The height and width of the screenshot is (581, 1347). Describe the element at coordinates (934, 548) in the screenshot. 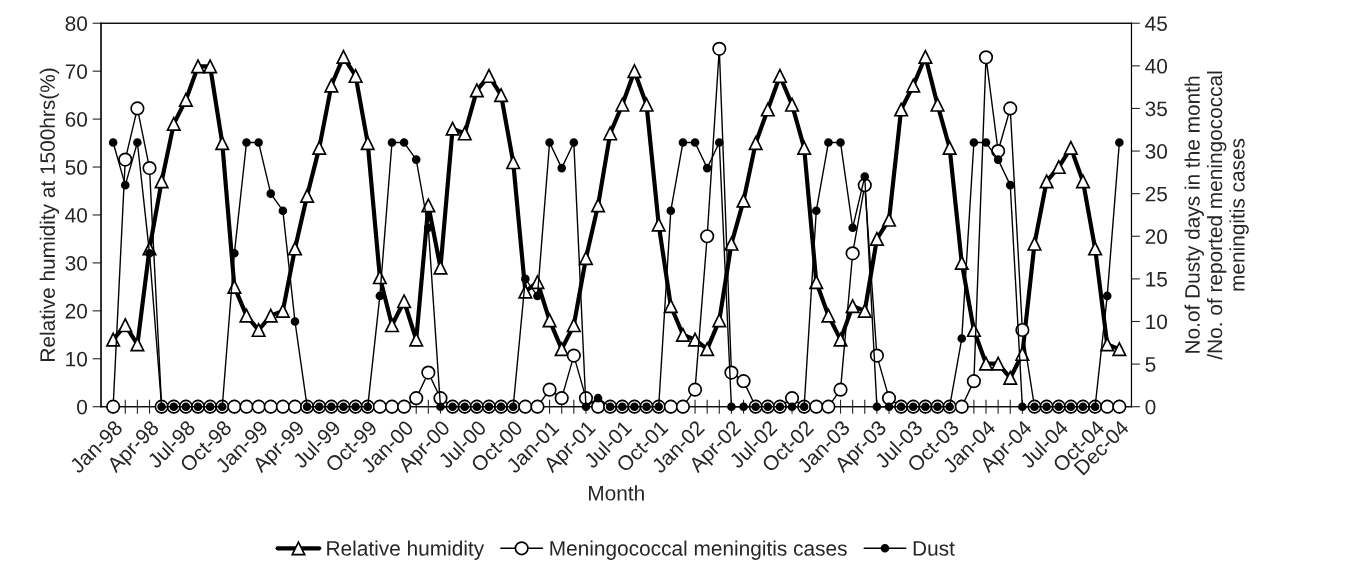

I see `legend-label: Dust` at that location.